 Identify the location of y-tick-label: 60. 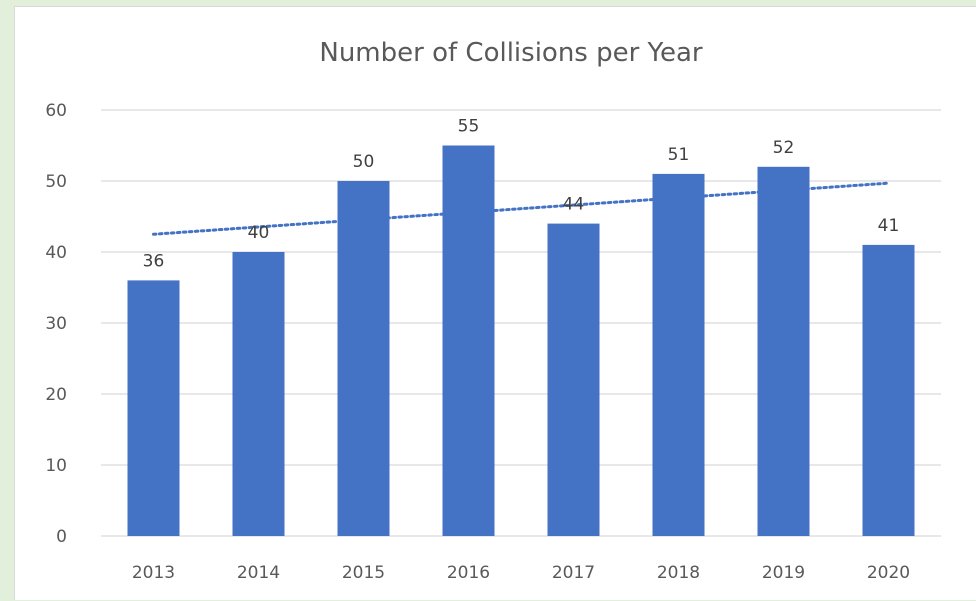
(56, 111).